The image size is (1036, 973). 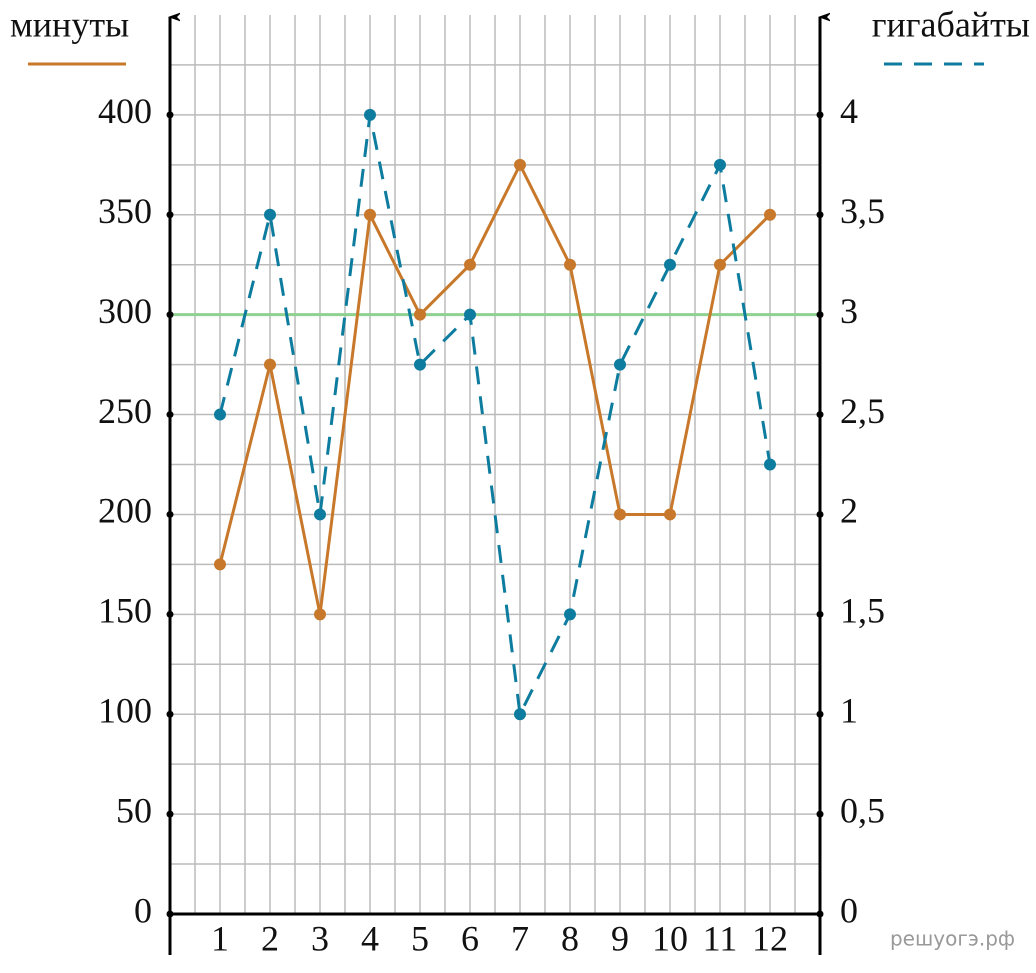 What do you see at coordinates (125, 211) in the screenshot?
I see `y-tick-label: 350` at bounding box center [125, 211].